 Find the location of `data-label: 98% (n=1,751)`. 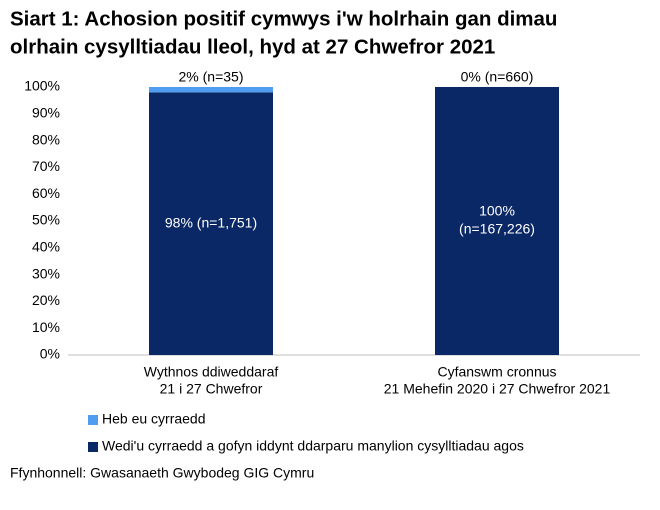

data-label: 98% (n=1,751) is located at coordinates (211, 222).